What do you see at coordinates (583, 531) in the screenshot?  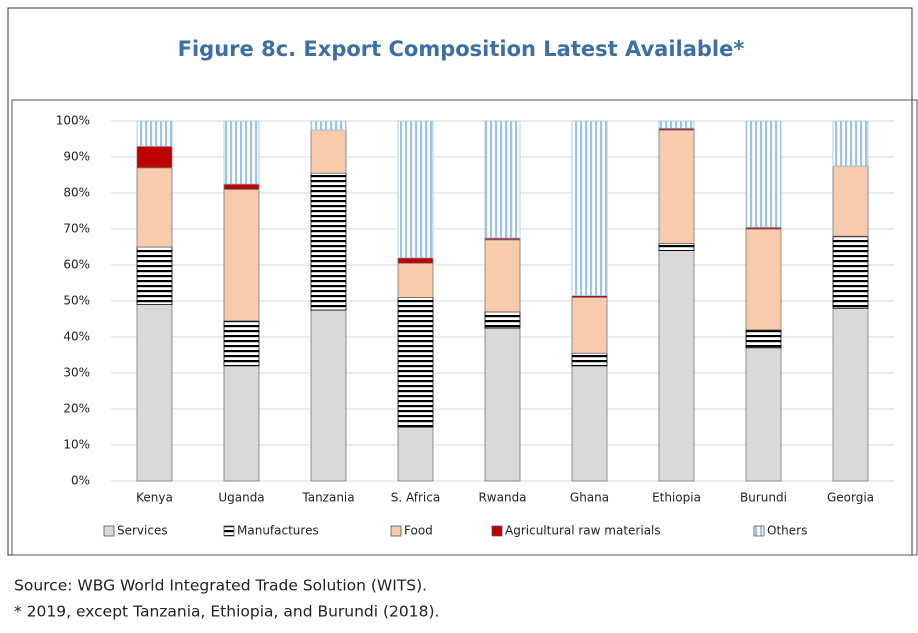 I see `legend-label: Agricultural raw materials` at bounding box center [583, 531].